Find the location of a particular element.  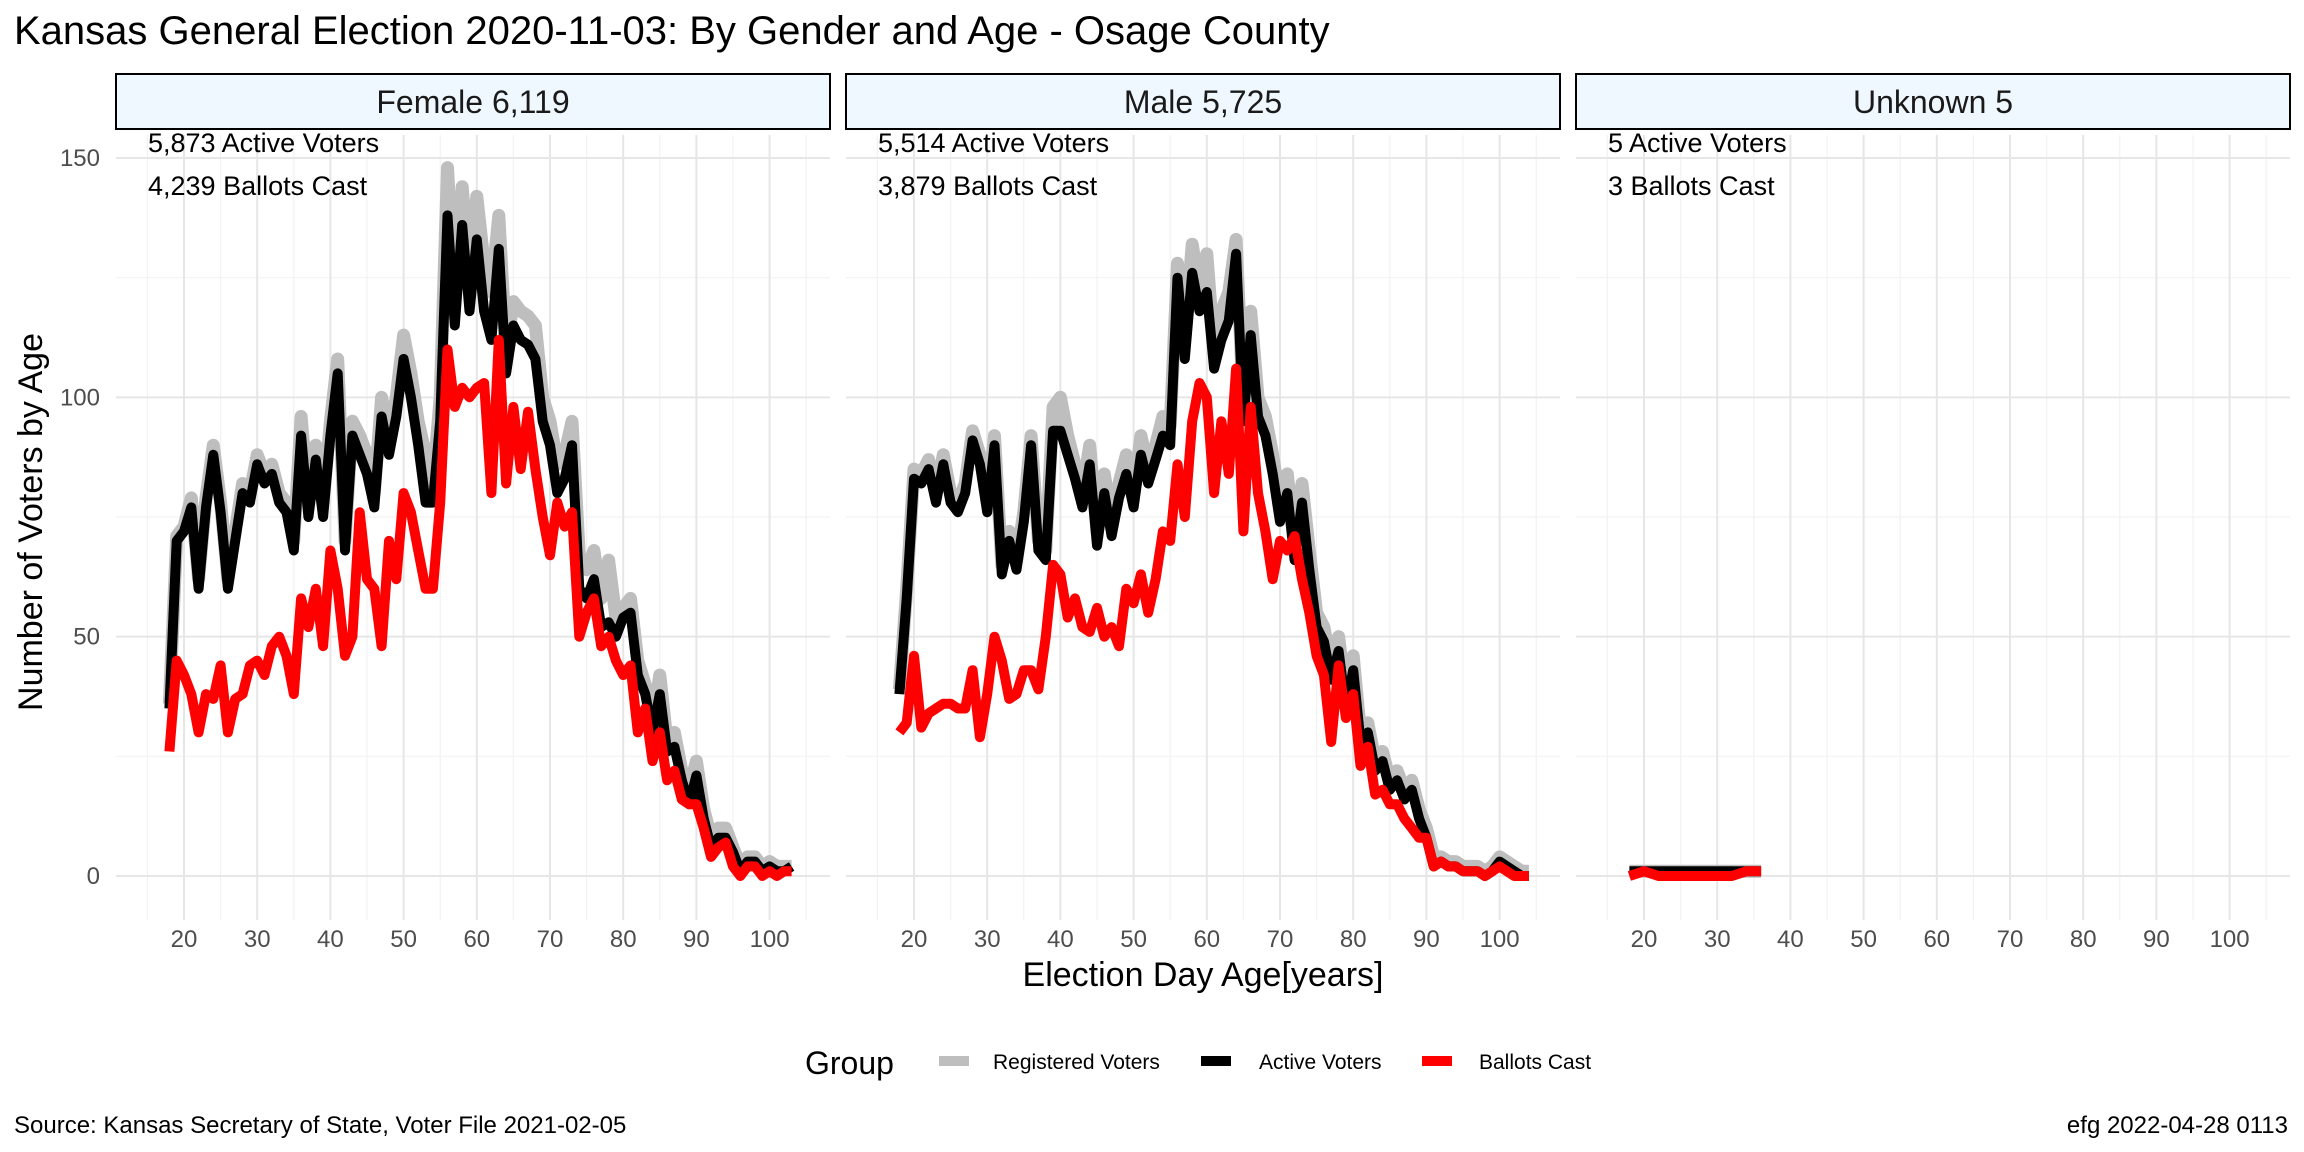

y-tick-label: 150 is located at coordinates (80, 158).